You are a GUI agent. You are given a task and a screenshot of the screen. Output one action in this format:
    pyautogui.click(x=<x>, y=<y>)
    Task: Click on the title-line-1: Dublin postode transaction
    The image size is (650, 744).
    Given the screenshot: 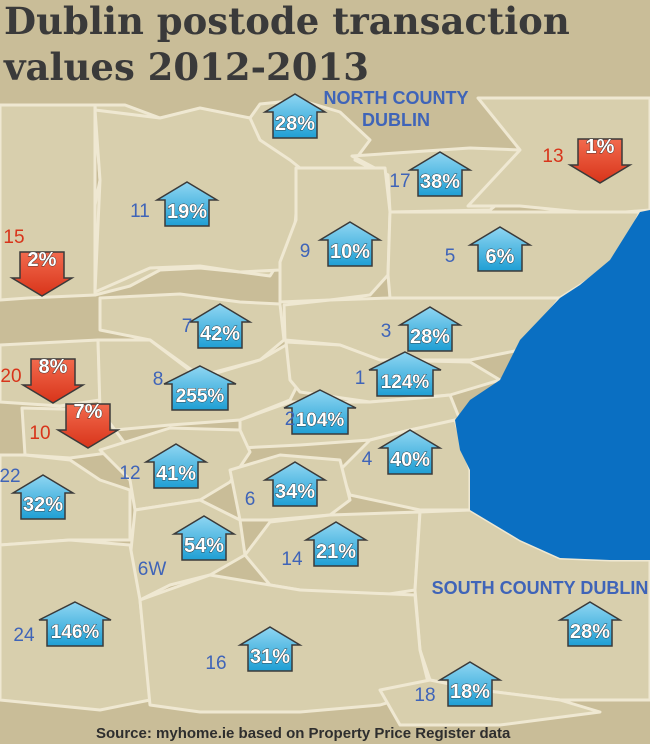 What is the action you would take?
    pyautogui.click(x=287, y=21)
    